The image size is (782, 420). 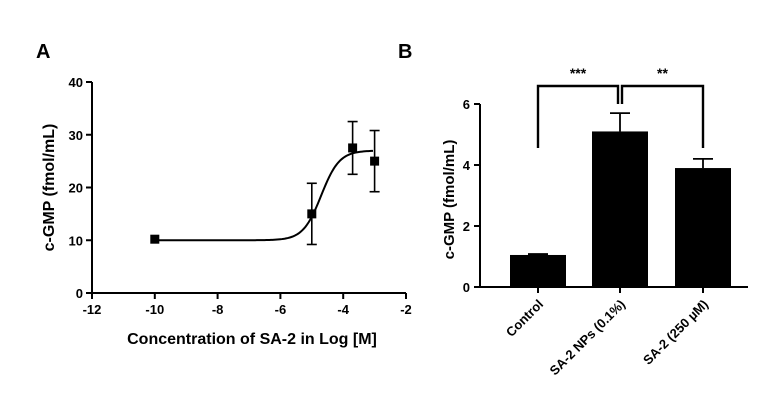 I want to click on x-tick-label: -6, so click(x=281, y=309).